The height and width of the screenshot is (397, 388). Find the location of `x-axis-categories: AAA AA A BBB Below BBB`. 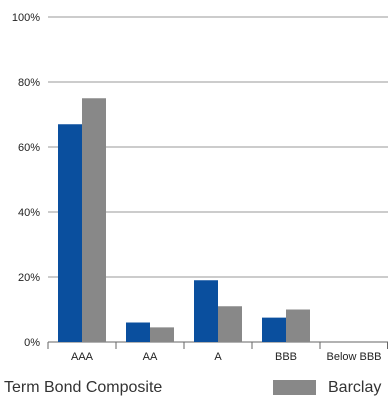

x-axis-categories: AAA AA A BBB Below BBB is located at coordinates (217, 352).